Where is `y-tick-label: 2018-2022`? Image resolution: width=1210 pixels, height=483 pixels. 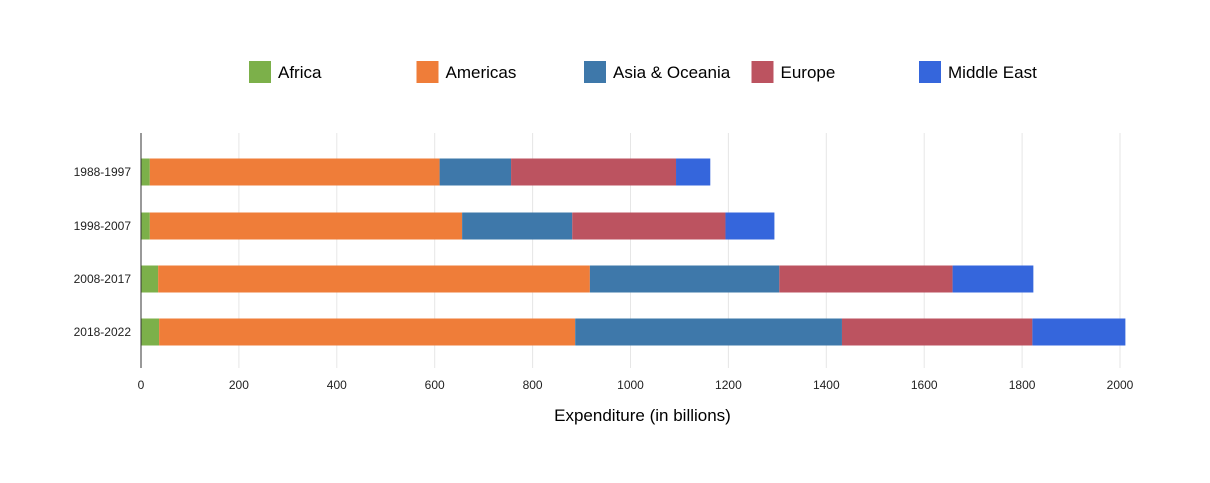 y-tick-label: 2018-2022 is located at coordinates (103, 332).